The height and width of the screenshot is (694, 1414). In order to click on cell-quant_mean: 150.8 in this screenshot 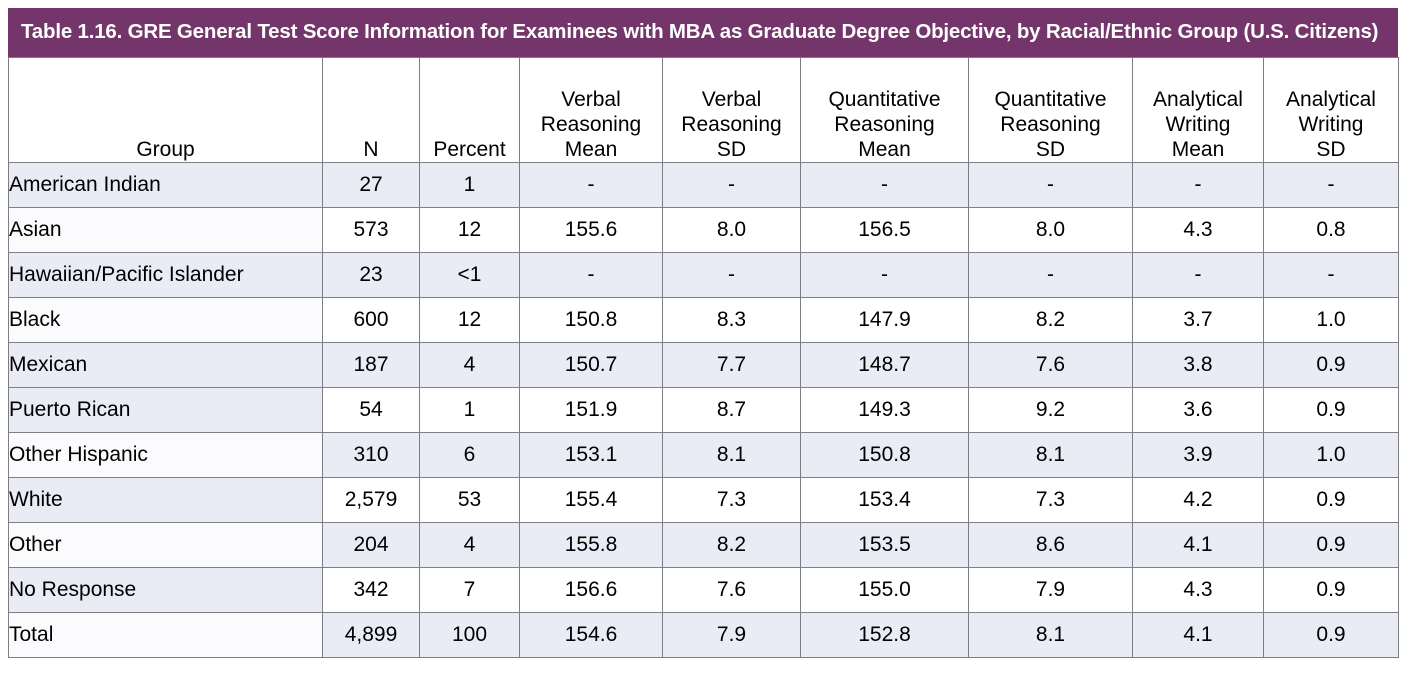, I will do `click(884, 455)`.